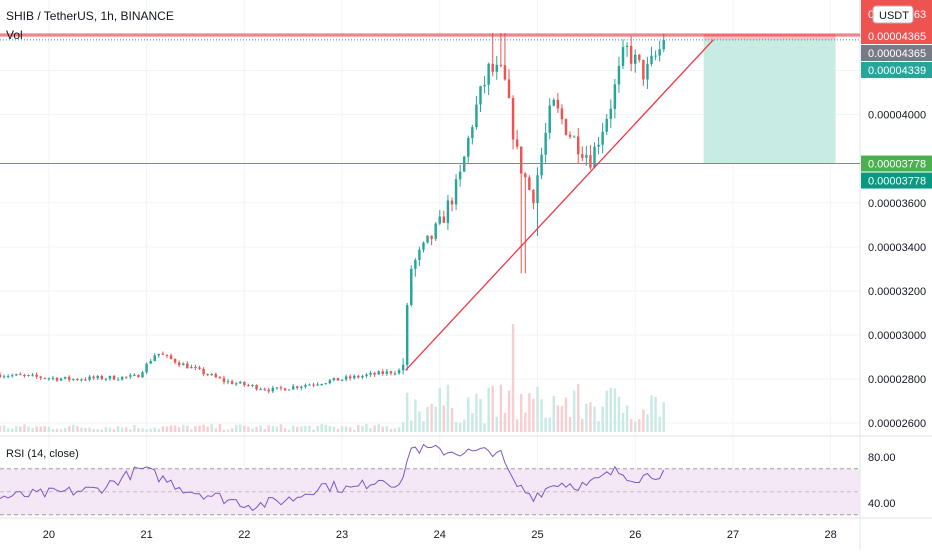 Image resolution: width=932 pixels, height=555 pixels. Describe the element at coordinates (896, 53) in the screenshot. I see `price-badge` at that location.